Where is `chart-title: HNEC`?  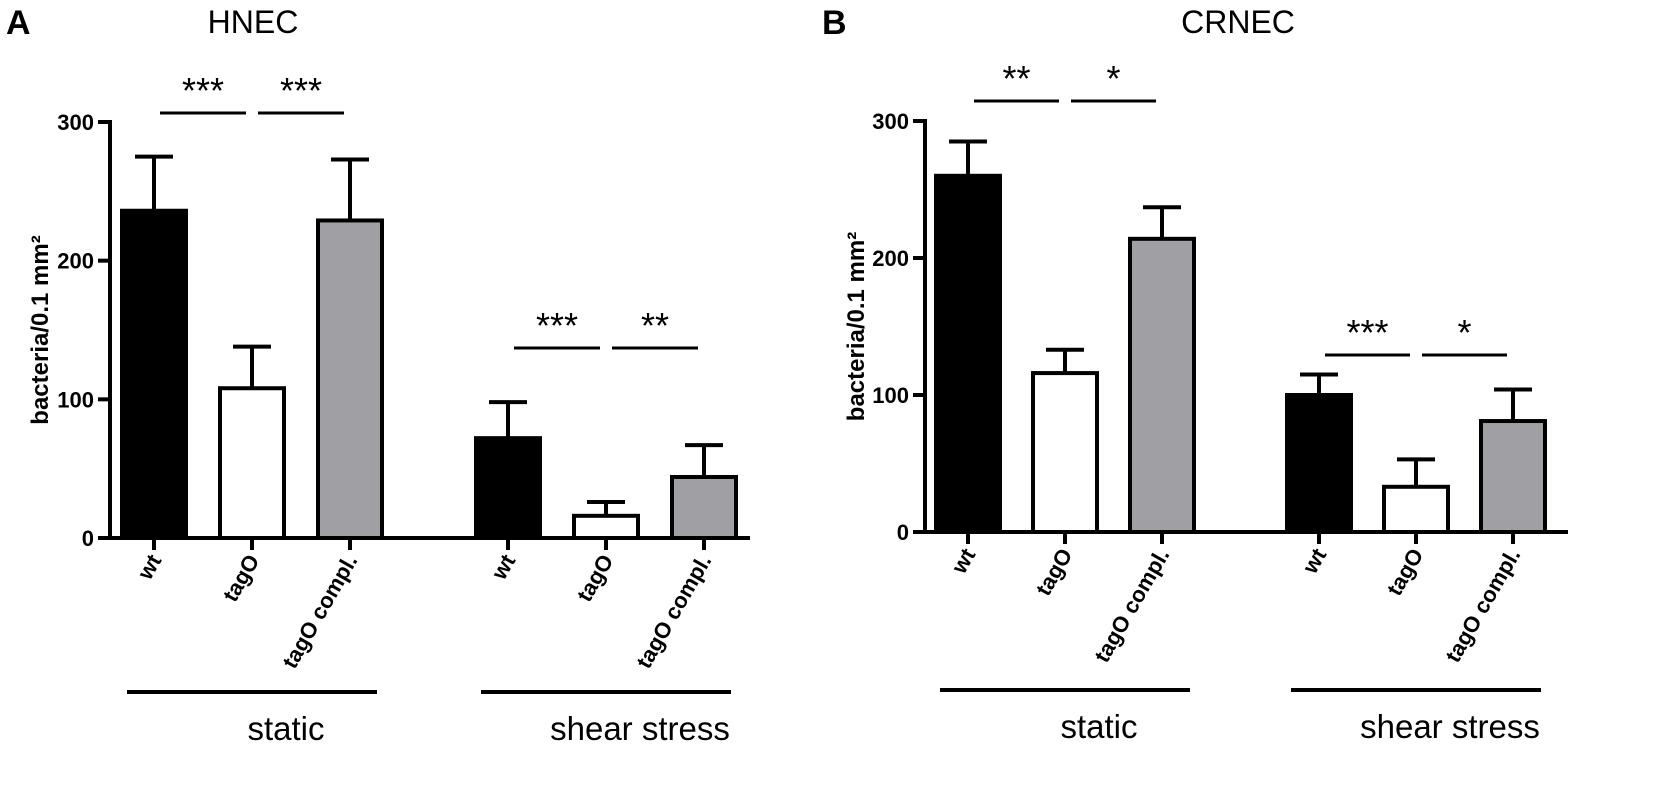
chart-title: HNEC is located at coordinates (253, 22).